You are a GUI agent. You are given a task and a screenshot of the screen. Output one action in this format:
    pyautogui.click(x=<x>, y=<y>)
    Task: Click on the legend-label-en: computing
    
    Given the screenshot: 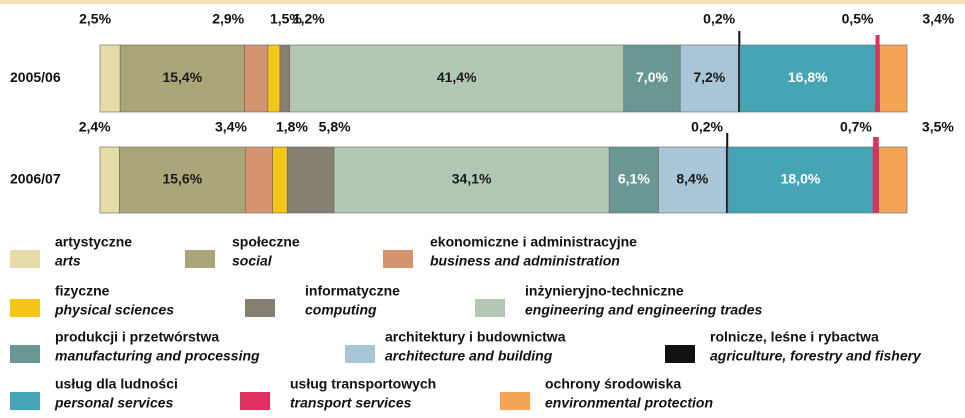 What is the action you would take?
    pyautogui.click(x=341, y=310)
    